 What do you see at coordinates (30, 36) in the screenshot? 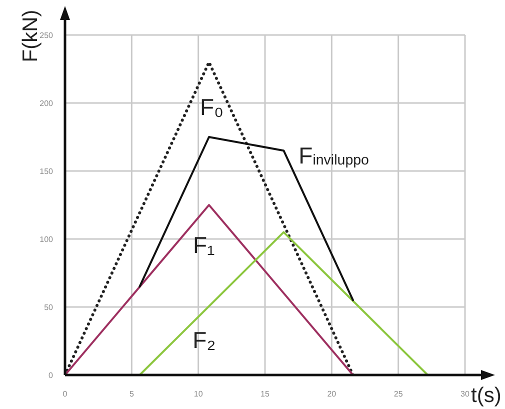
I see `y-axis-title: F(kN)` at bounding box center [30, 36].